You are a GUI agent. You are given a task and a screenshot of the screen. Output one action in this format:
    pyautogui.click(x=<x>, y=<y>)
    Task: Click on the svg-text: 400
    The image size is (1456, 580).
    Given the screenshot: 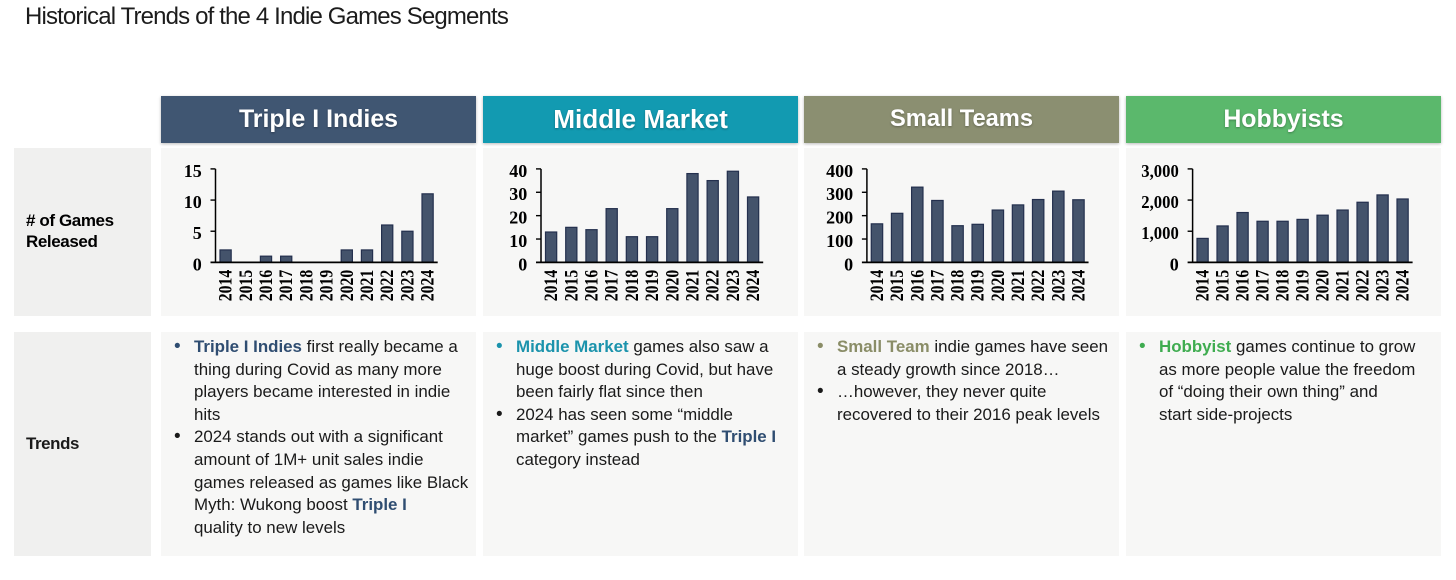 What is the action you would take?
    pyautogui.click(x=839, y=171)
    